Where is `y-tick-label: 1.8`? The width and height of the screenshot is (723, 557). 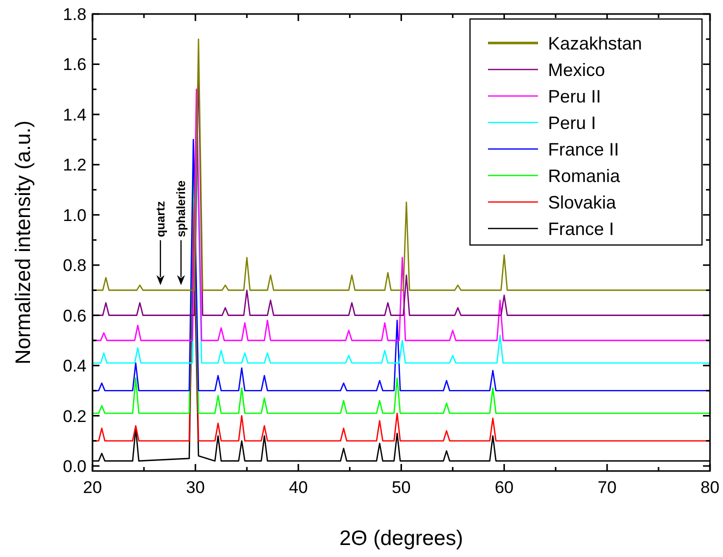
y-tick-label: 1.8 is located at coordinates (74, 14).